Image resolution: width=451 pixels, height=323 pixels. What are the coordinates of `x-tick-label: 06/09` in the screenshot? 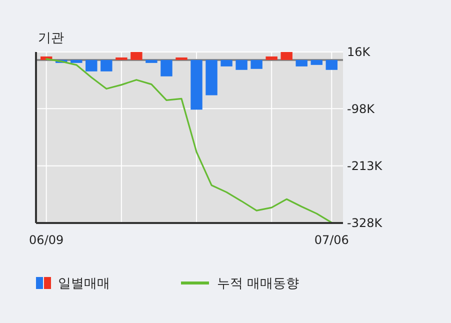 It's located at (46, 240).